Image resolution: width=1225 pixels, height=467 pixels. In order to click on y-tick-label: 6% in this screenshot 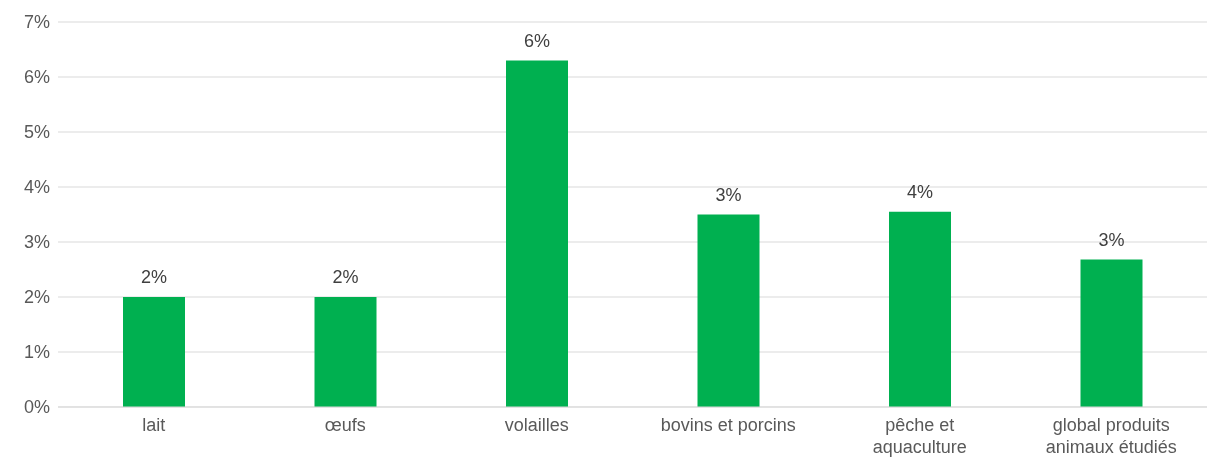, I will do `click(36, 77)`.